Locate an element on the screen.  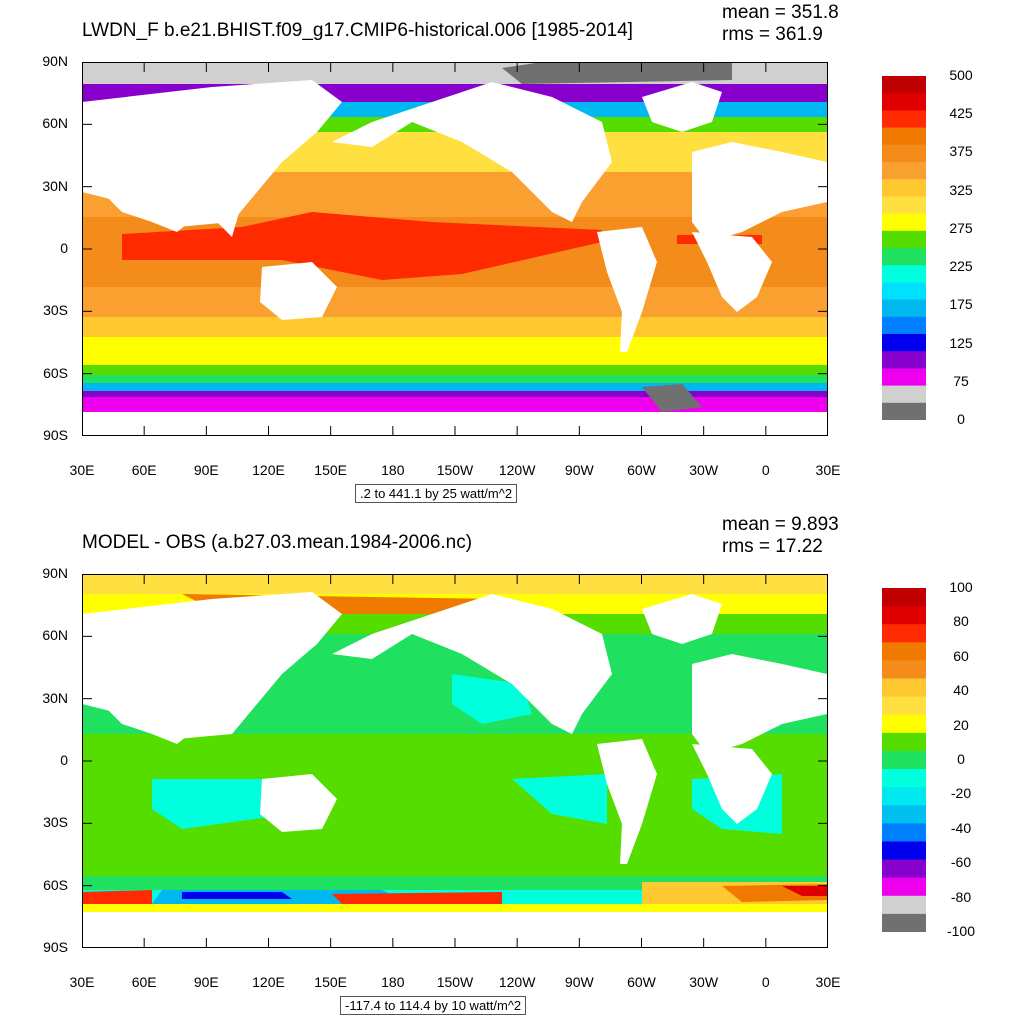
colorbar-label: -60 is located at coordinates (961, 862).